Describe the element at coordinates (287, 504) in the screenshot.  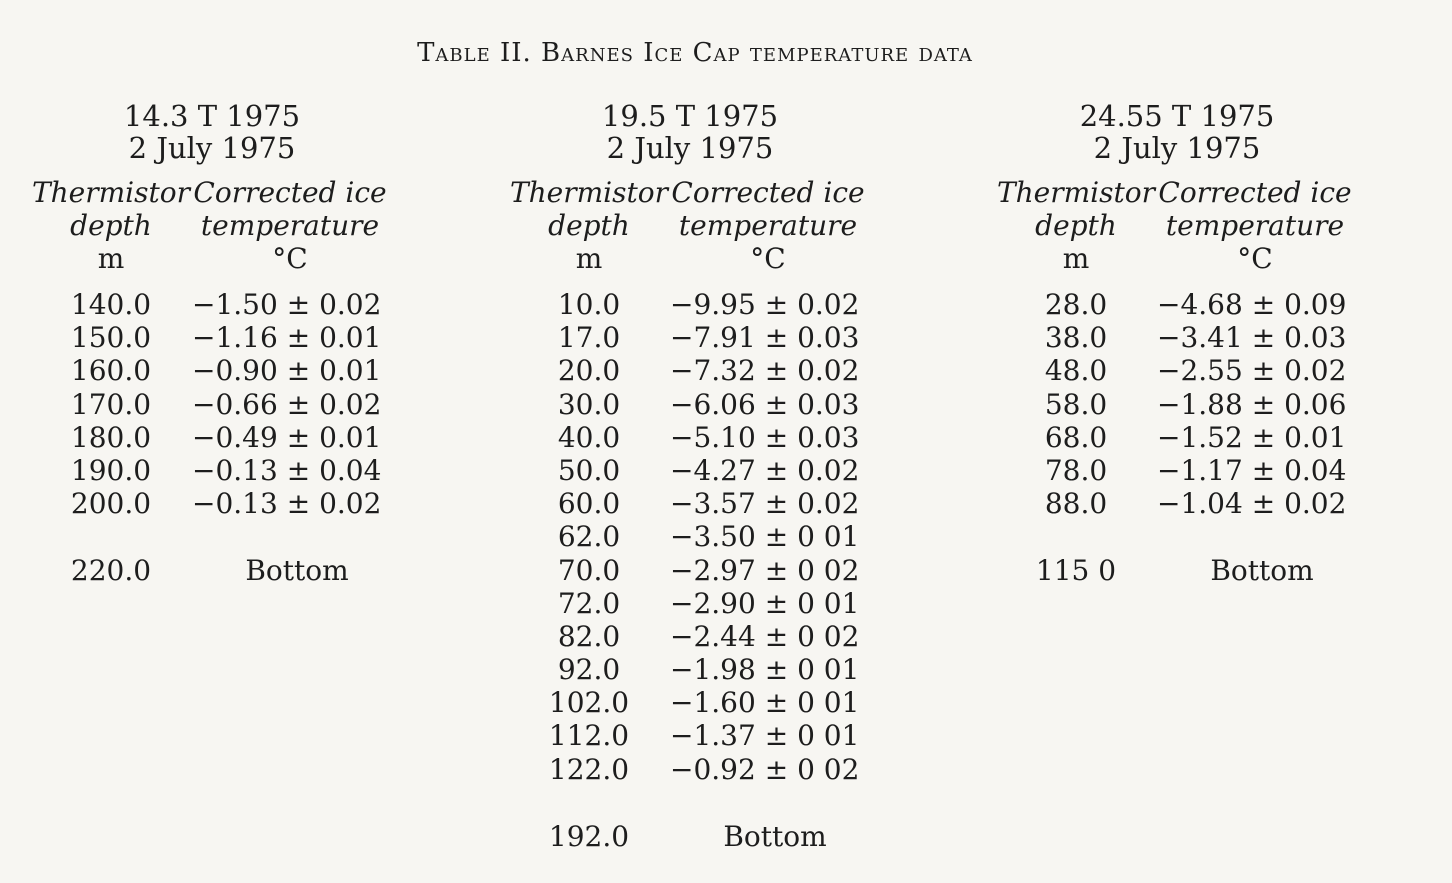
I see `temperature-value: −0.13 ± 0.02` at that location.